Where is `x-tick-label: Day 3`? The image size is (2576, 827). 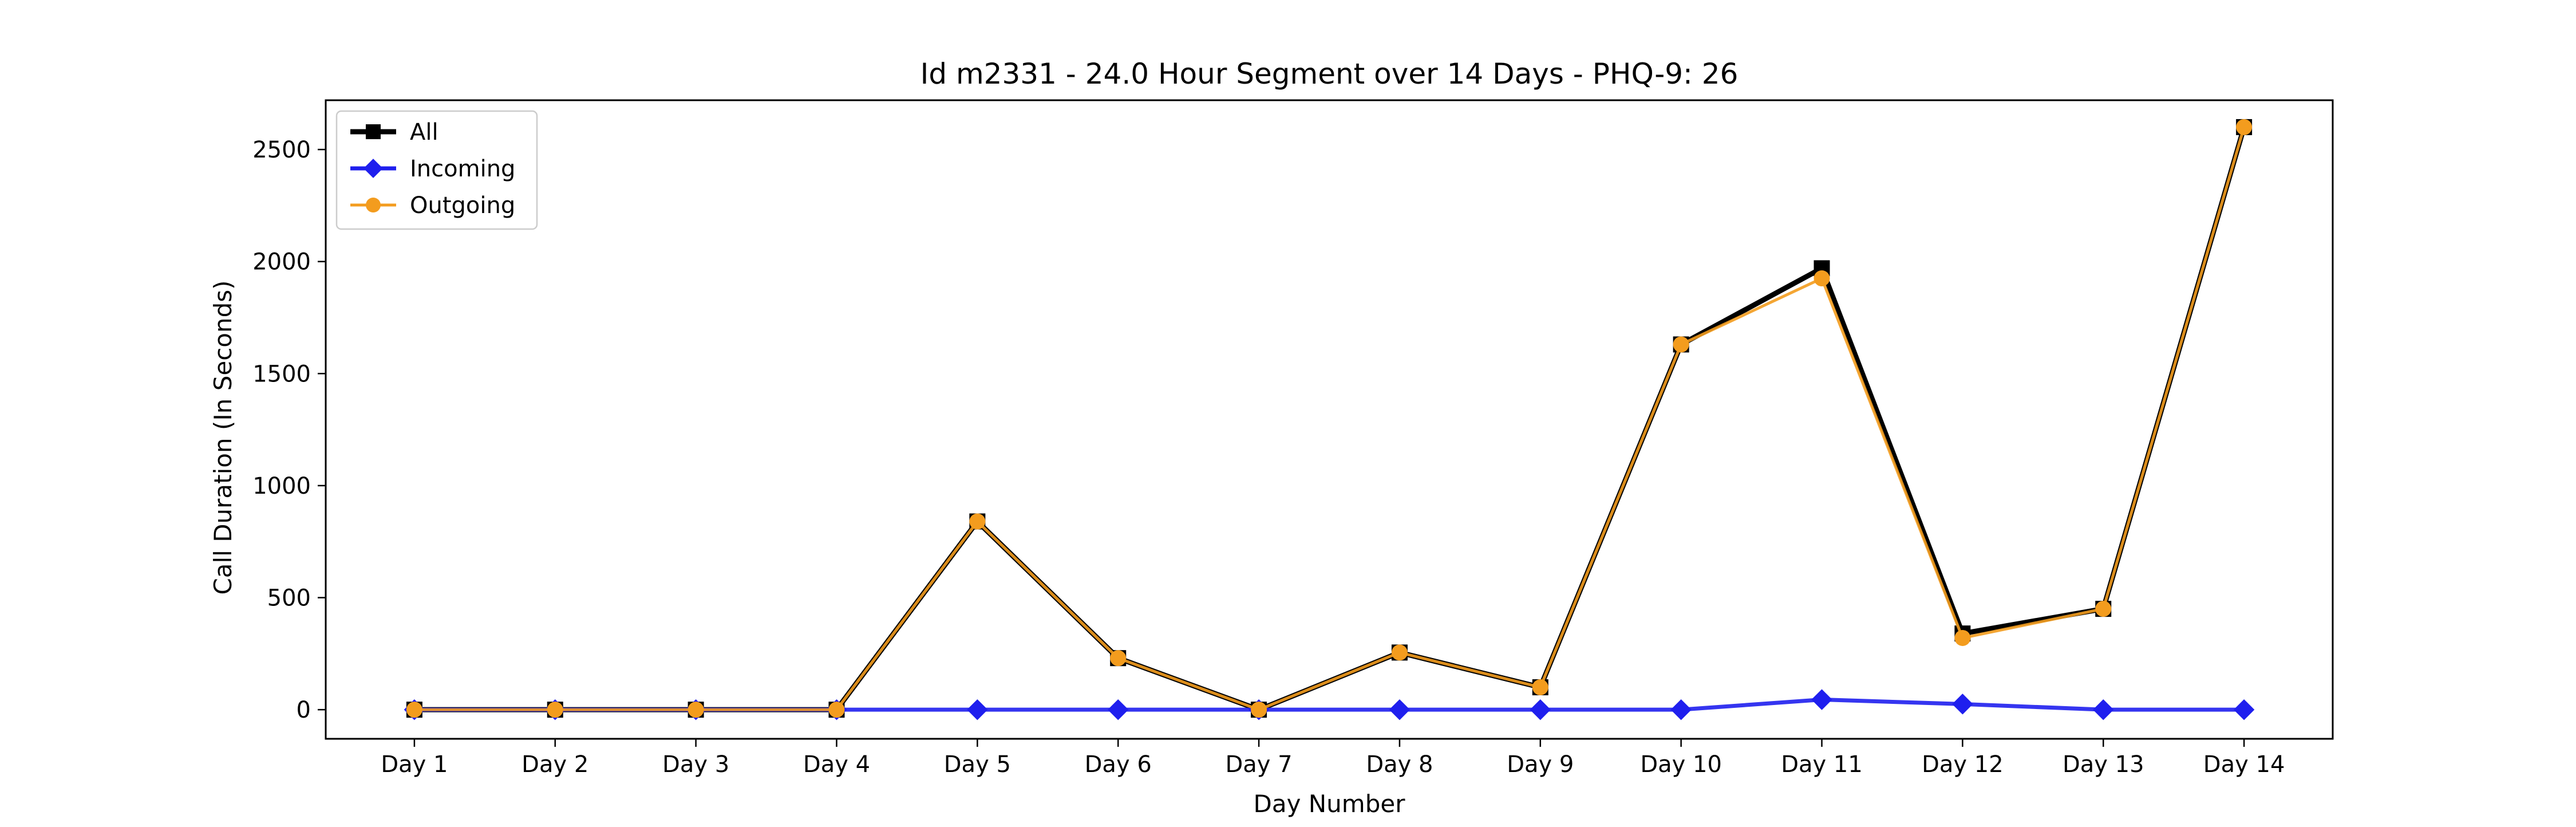
x-tick-label: Day 3 is located at coordinates (695, 764).